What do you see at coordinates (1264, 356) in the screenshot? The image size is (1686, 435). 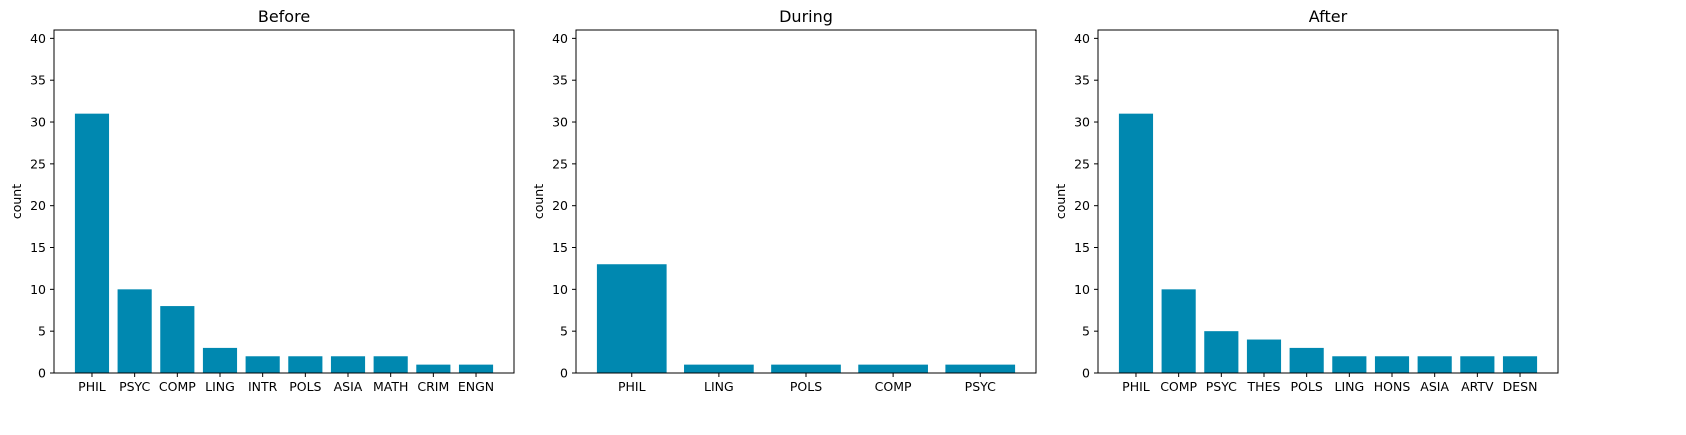 I see `bar-thes` at bounding box center [1264, 356].